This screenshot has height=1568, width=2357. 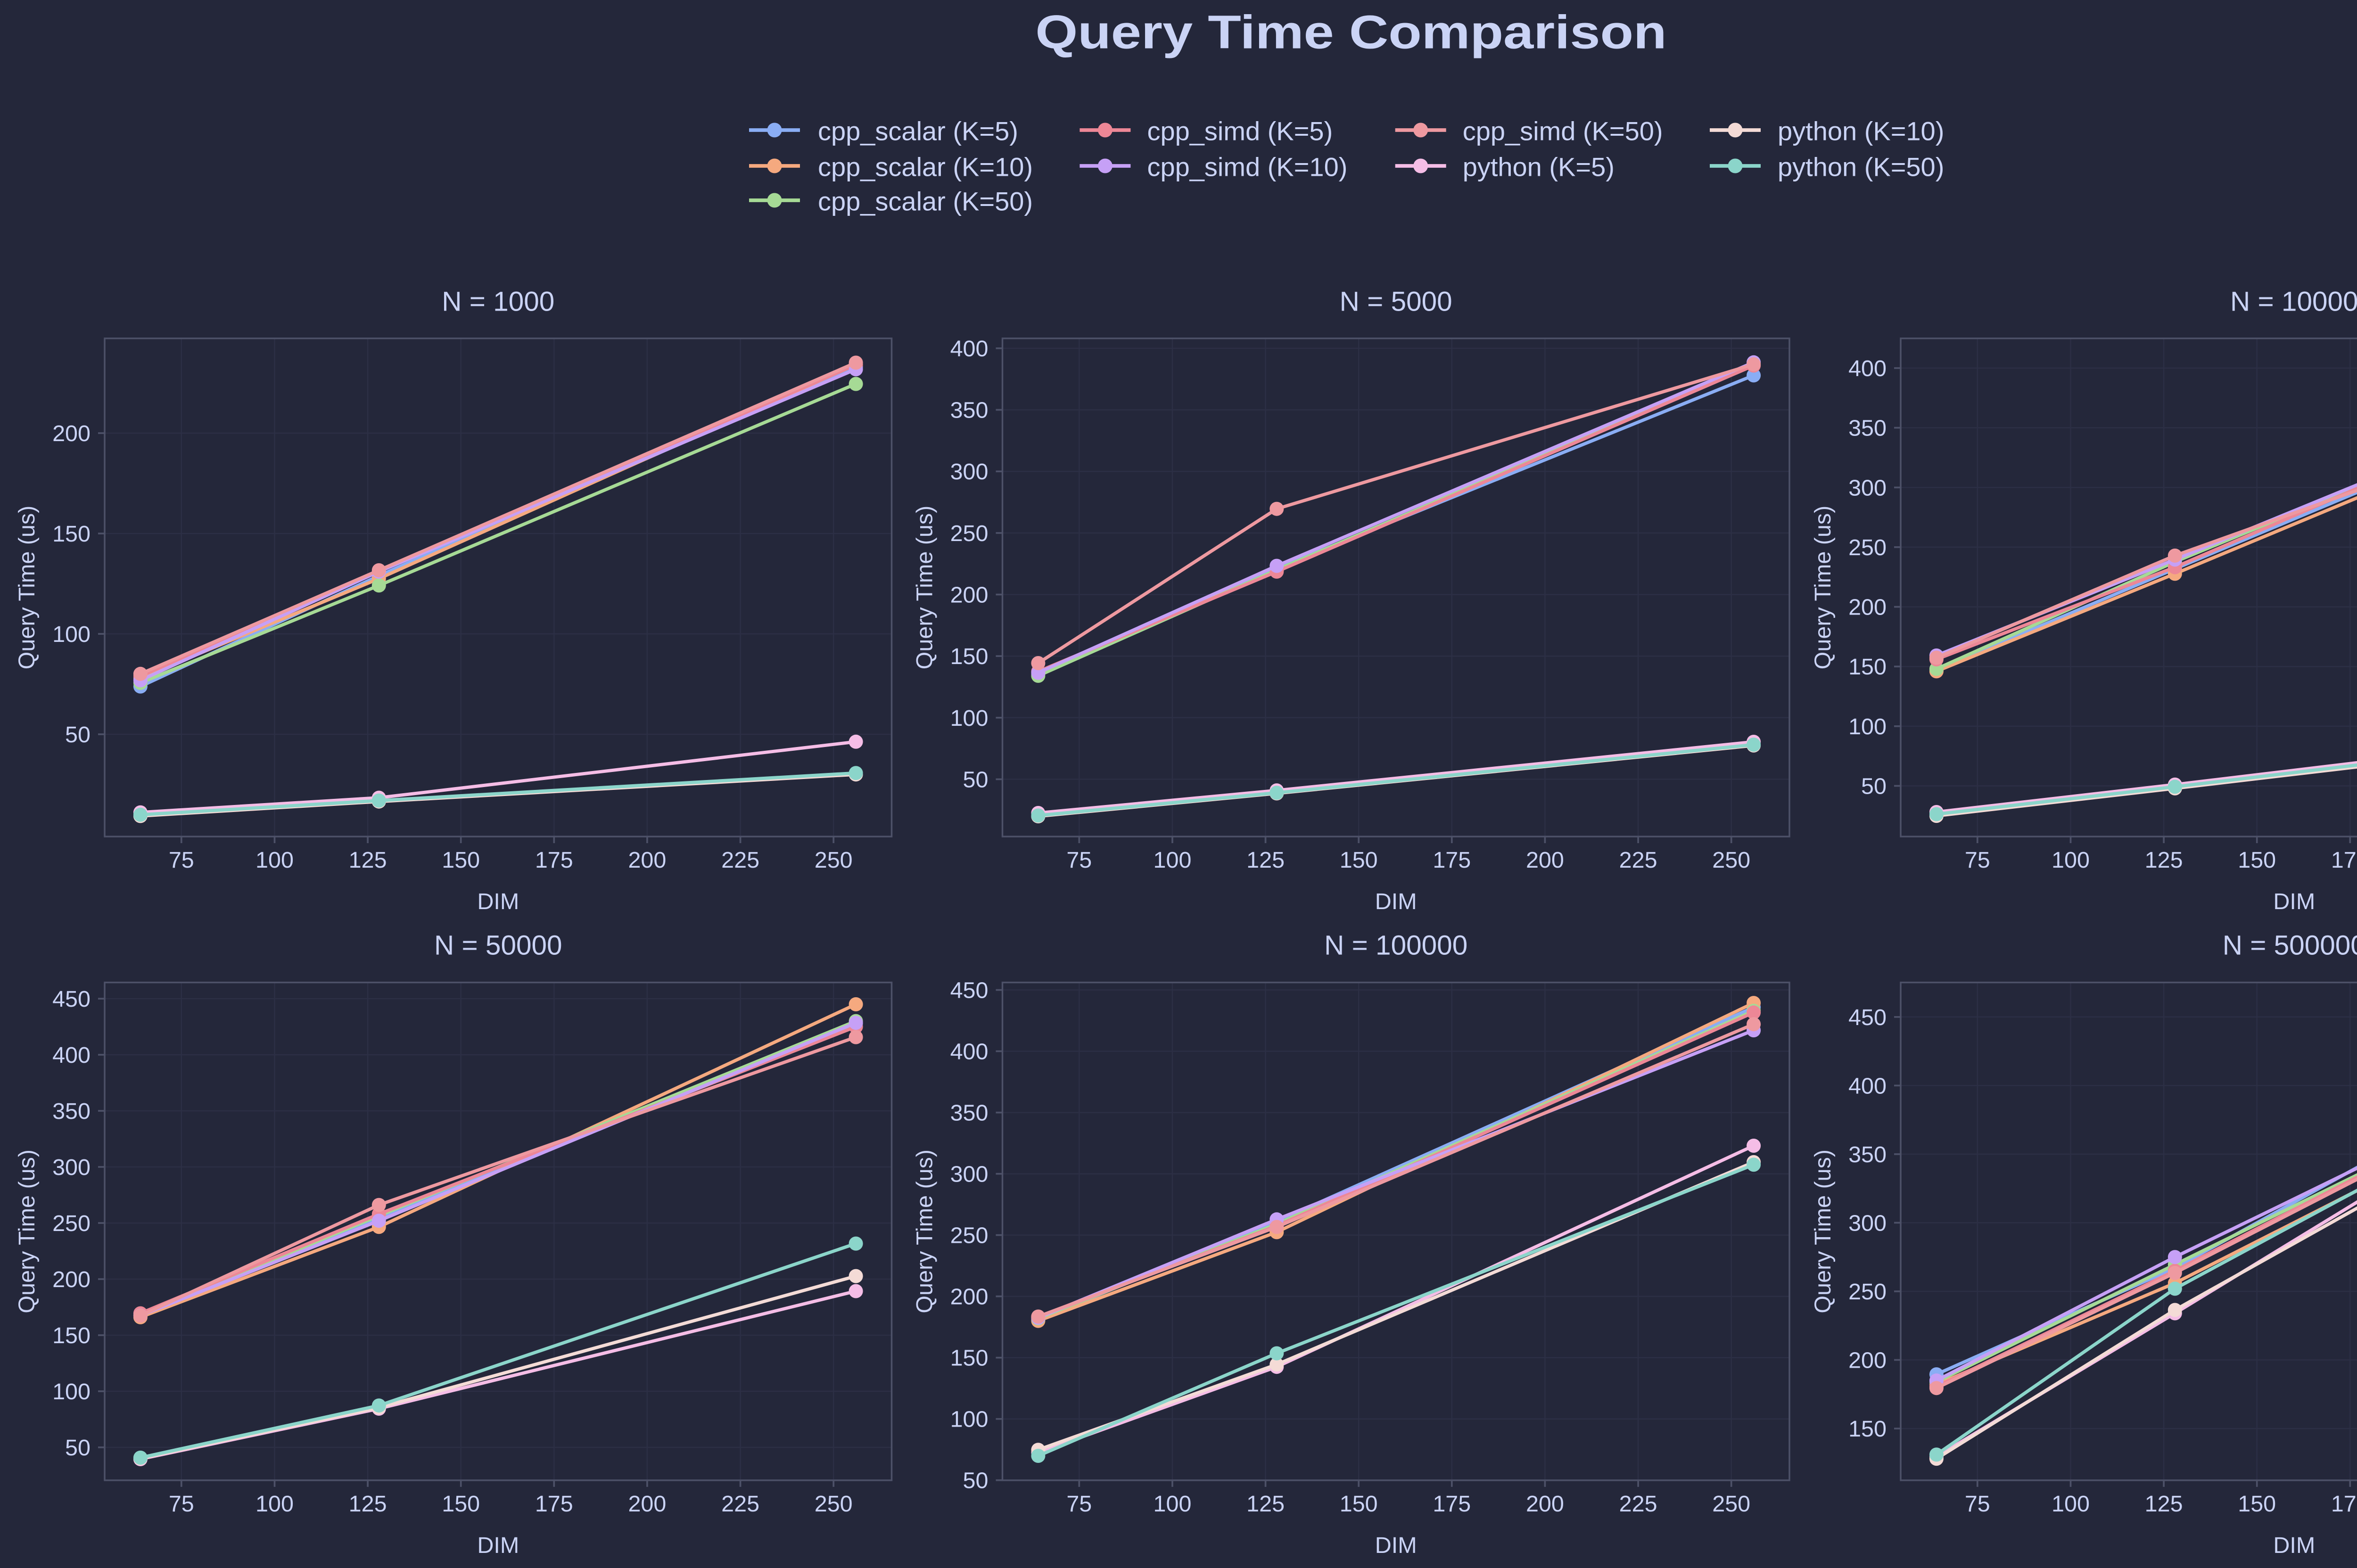 I want to click on svg-text: python (K=10), so click(x=1861, y=131).